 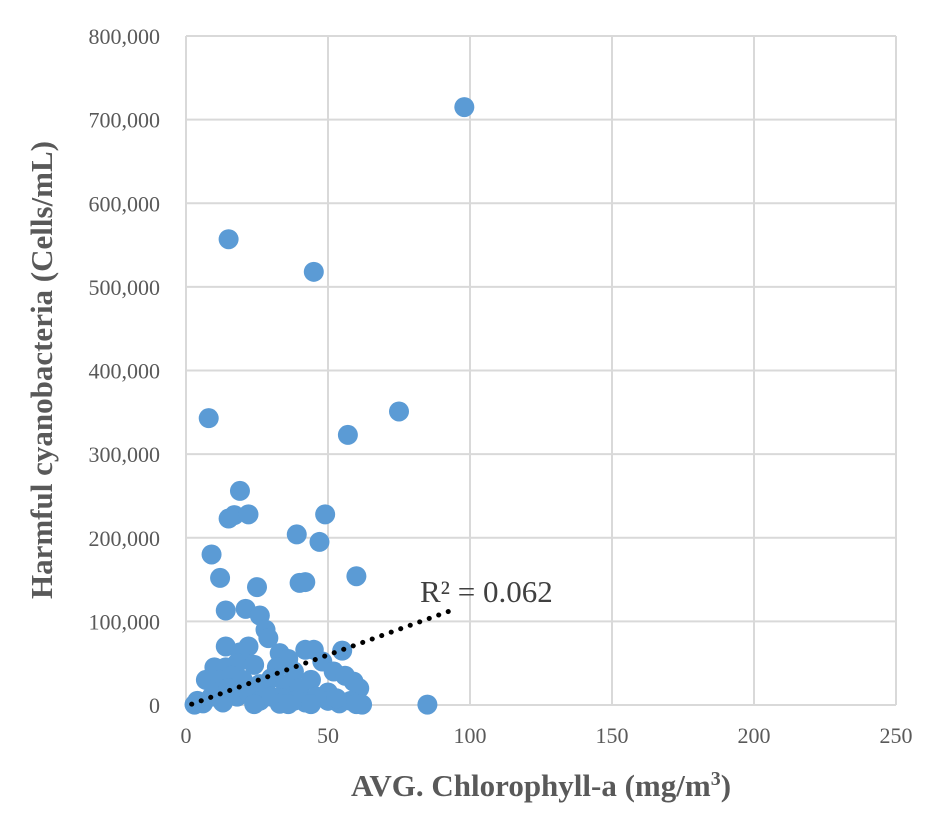 What do you see at coordinates (531, 785) in the screenshot?
I see `x-axis-title-main: AVG. Chlorophyll-a (mg/m` at bounding box center [531, 785].